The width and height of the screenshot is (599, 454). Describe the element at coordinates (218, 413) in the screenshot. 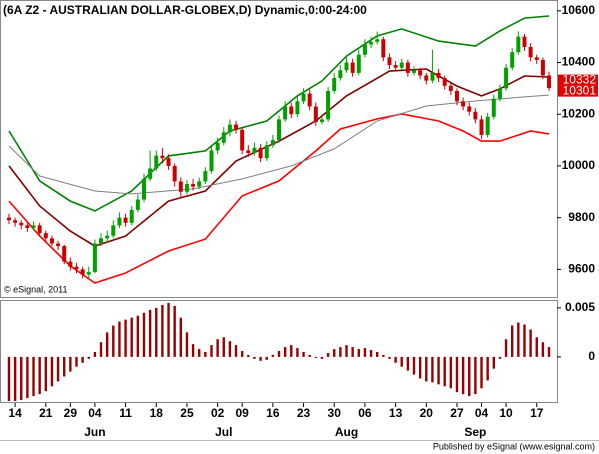

I see `x-tick-label: 02` at that location.